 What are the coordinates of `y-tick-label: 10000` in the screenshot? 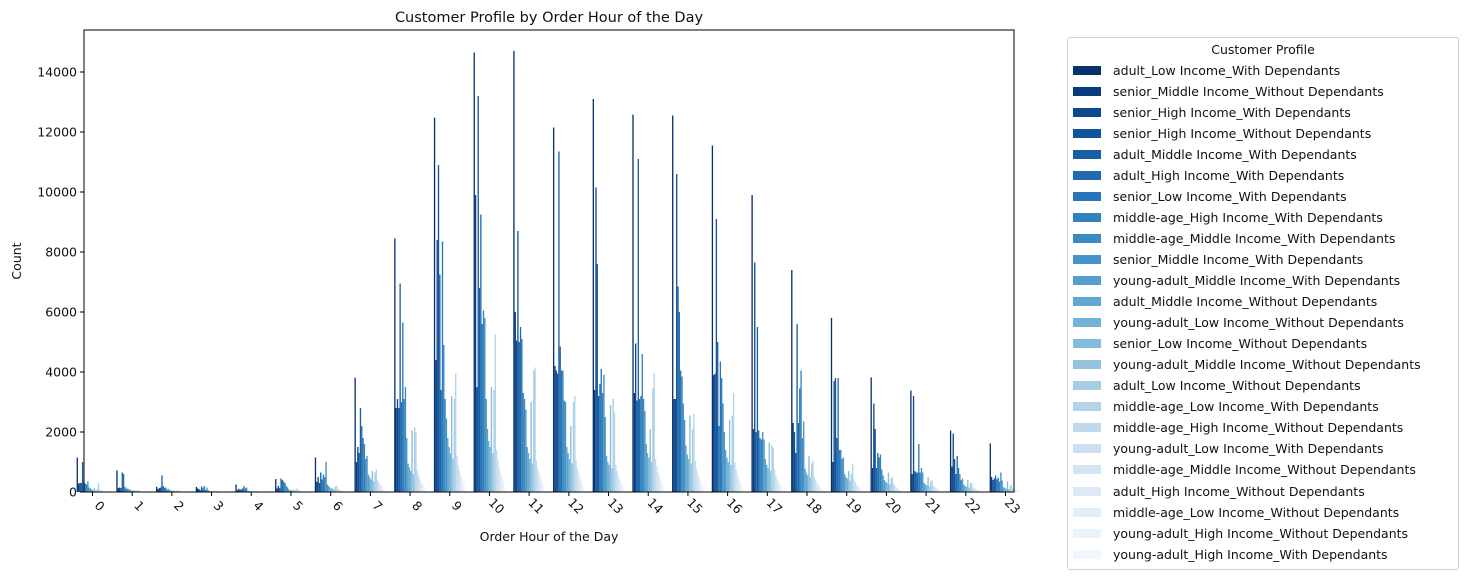 It's located at (57, 192).